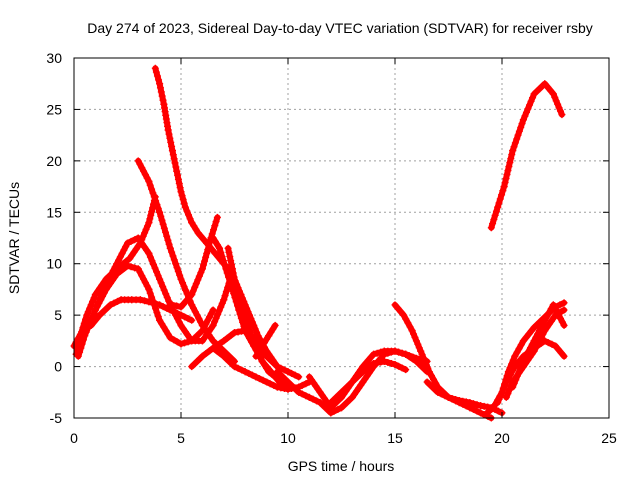  Describe the element at coordinates (443, 361) in the screenshot. I see `series-arc16` at that location.